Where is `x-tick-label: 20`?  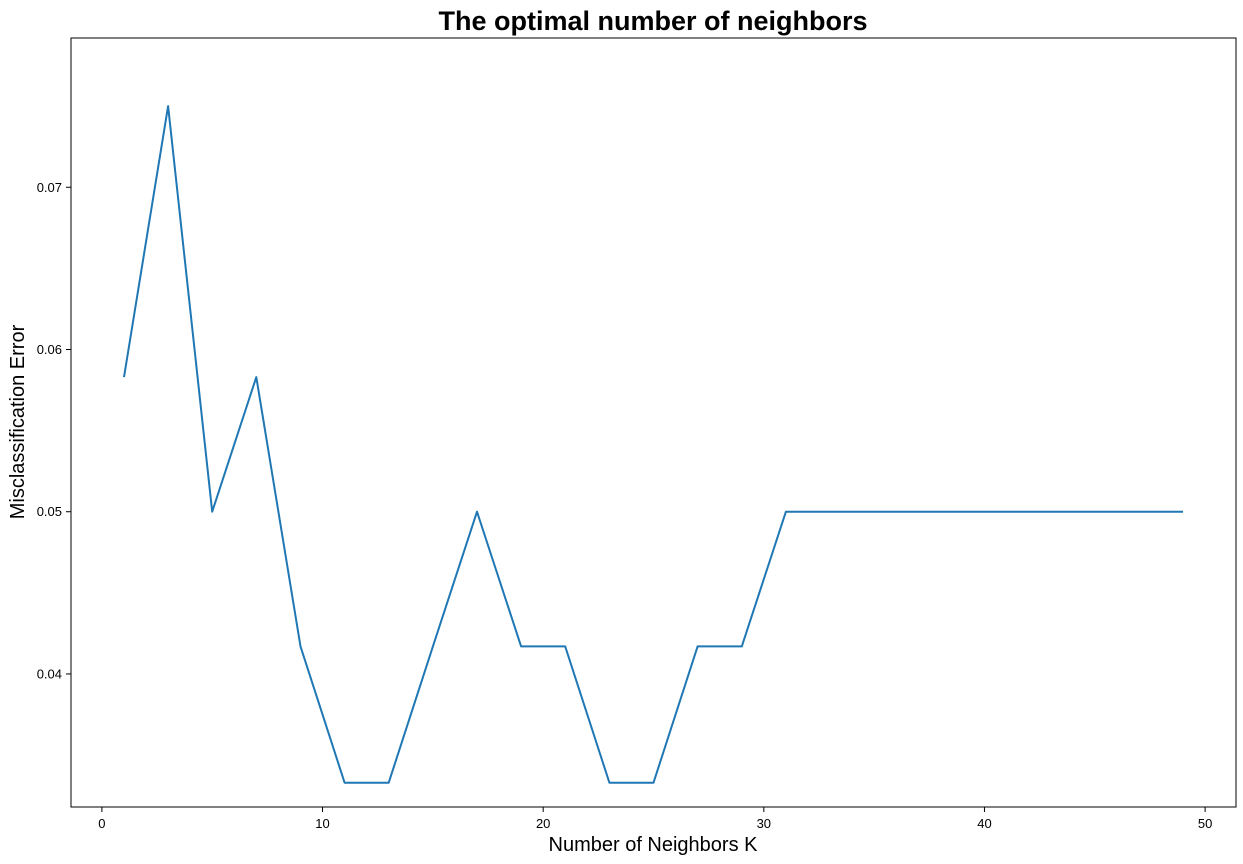 x-tick-label: 20 is located at coordinates (543, 823).